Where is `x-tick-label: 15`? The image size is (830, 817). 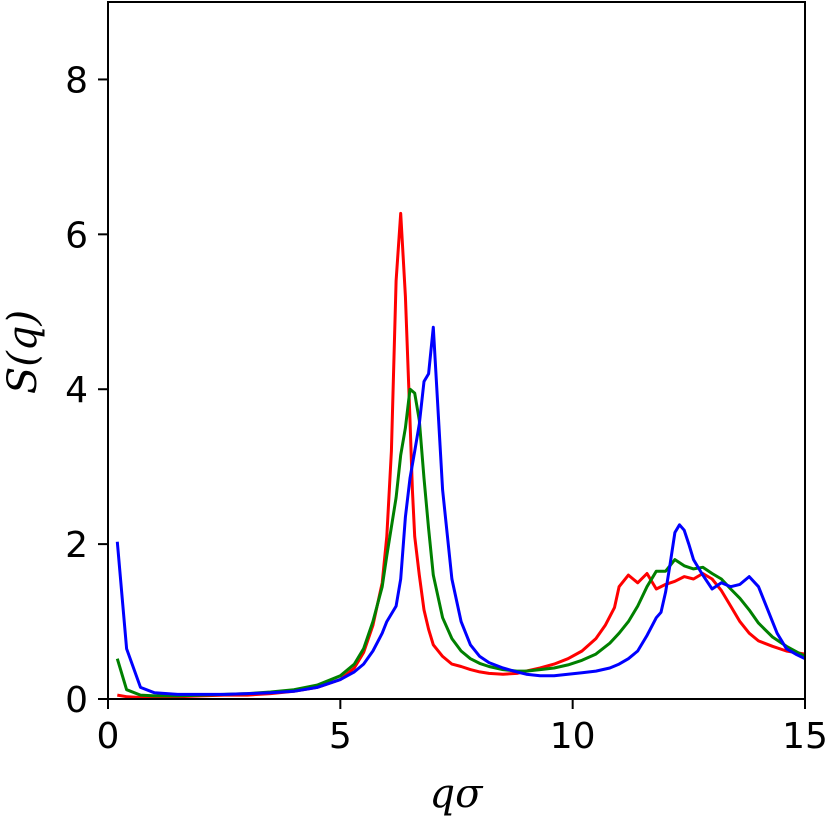
x-tick-label: 15 is located at coordinates (805, 736).